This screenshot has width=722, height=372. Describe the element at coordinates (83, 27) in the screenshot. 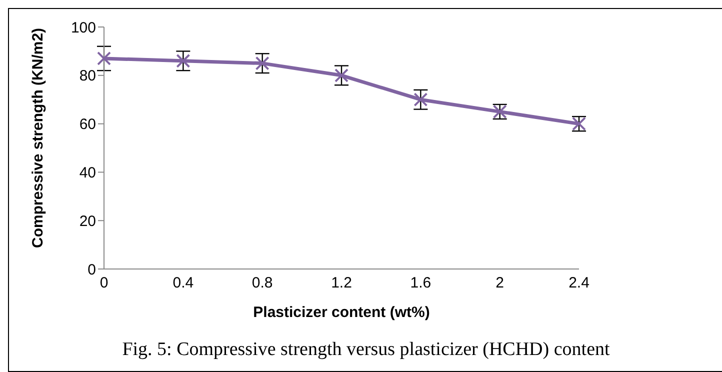

I see `y-tick-label: 100` at that location.